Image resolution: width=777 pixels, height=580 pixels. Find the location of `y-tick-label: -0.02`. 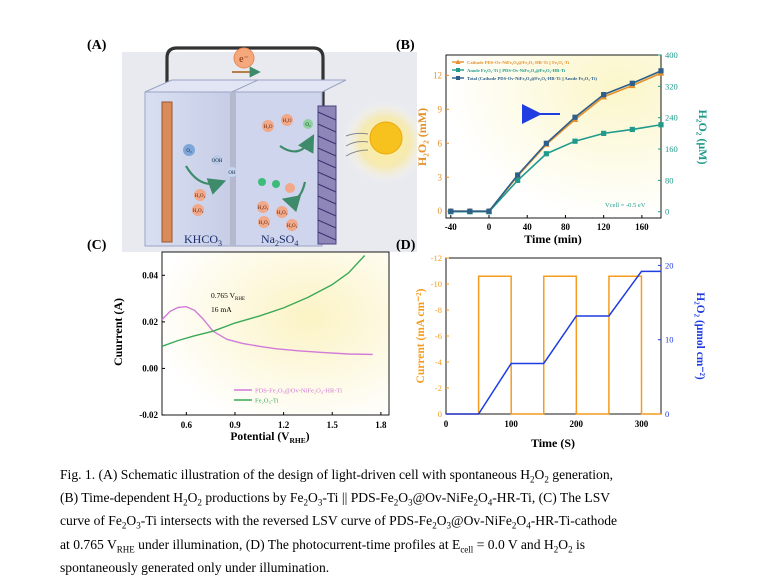

y-tick-label: -0.02 is located at coordinates (148, 415).